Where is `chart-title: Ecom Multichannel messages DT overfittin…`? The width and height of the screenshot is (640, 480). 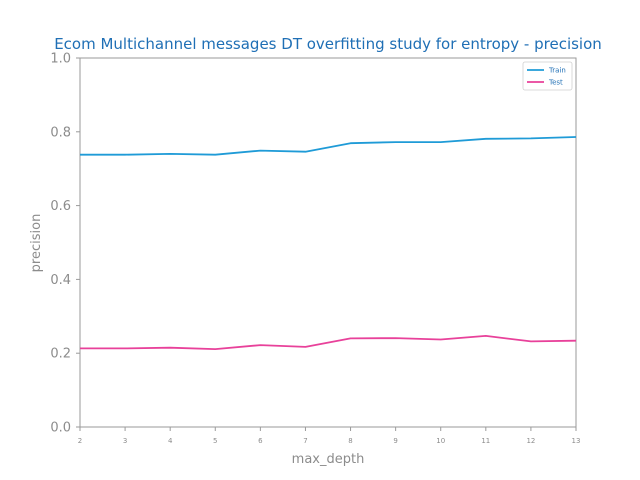
chart-title: Ecom Multichannel messages DT overfittin… is located at coordinates (328, 44).